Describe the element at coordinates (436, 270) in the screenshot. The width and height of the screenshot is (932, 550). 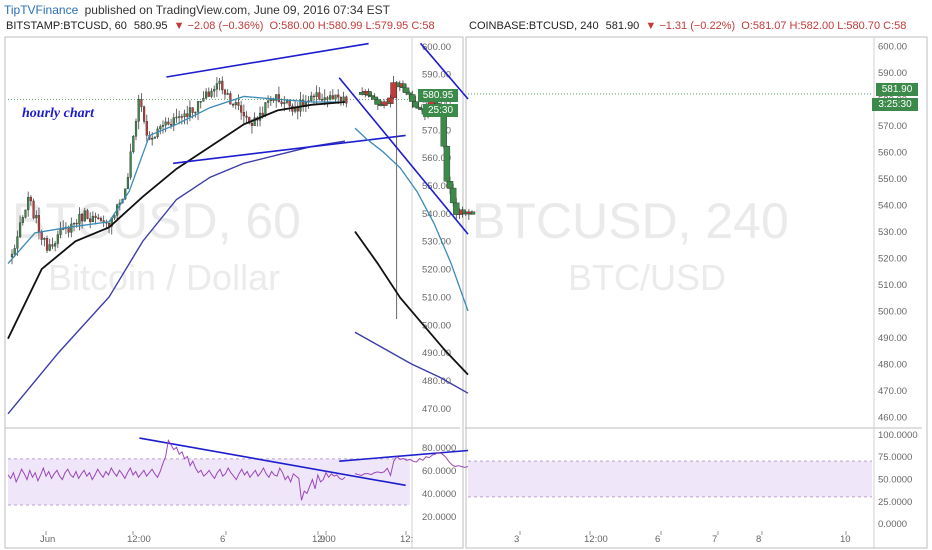
I see `left-price-tick: 520.00` at that location.